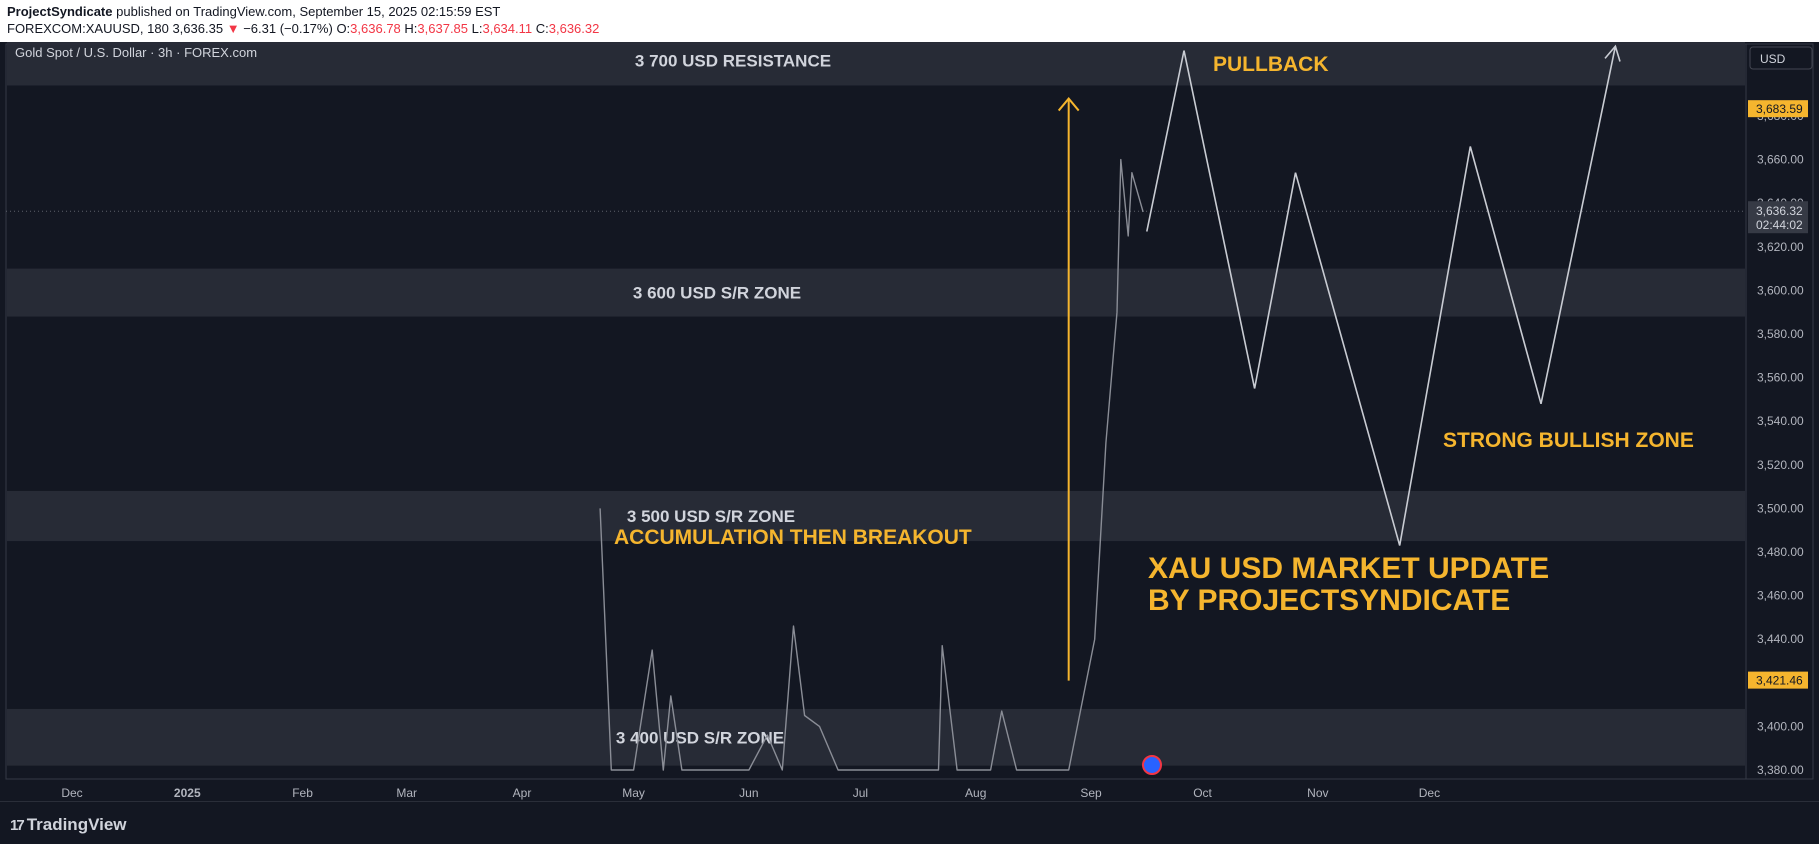 Image resolution: width=1819 pixels, height=844 pixels. I want to click on x-tick-label: Jul, so click(860, 793).